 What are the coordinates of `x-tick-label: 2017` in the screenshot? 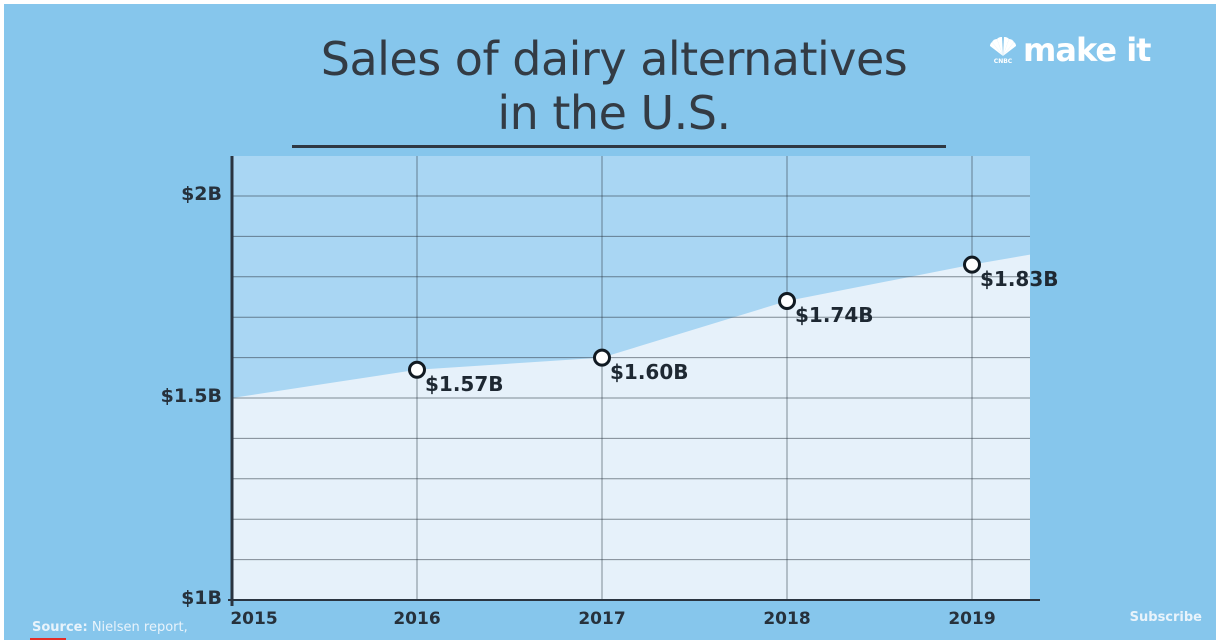 It's located at (602, 619).